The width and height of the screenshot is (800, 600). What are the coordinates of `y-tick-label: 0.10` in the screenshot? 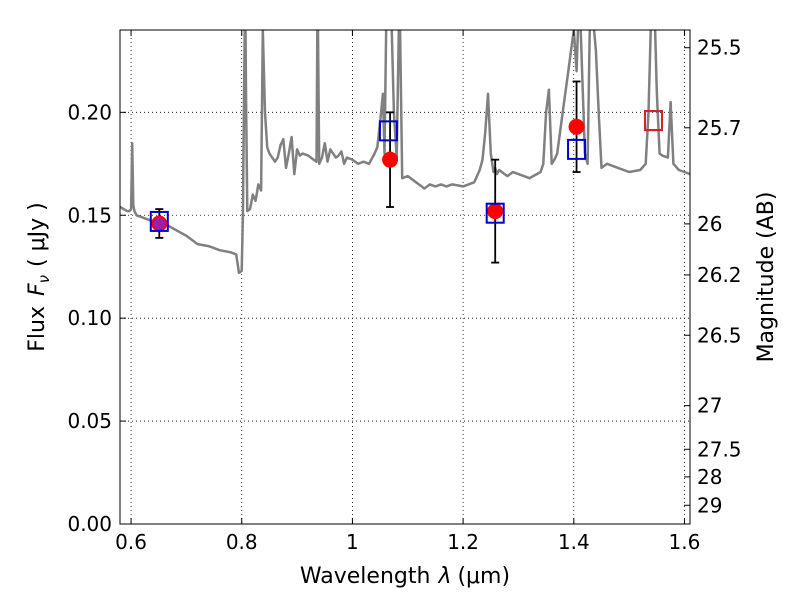 It's located at (89, 318).